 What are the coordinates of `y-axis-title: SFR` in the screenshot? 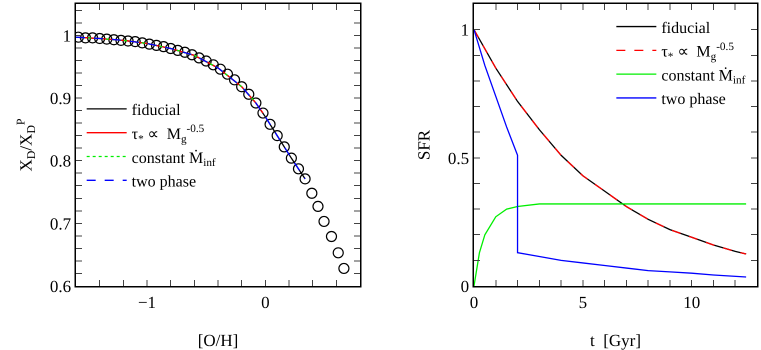 It's located at (424, 144).